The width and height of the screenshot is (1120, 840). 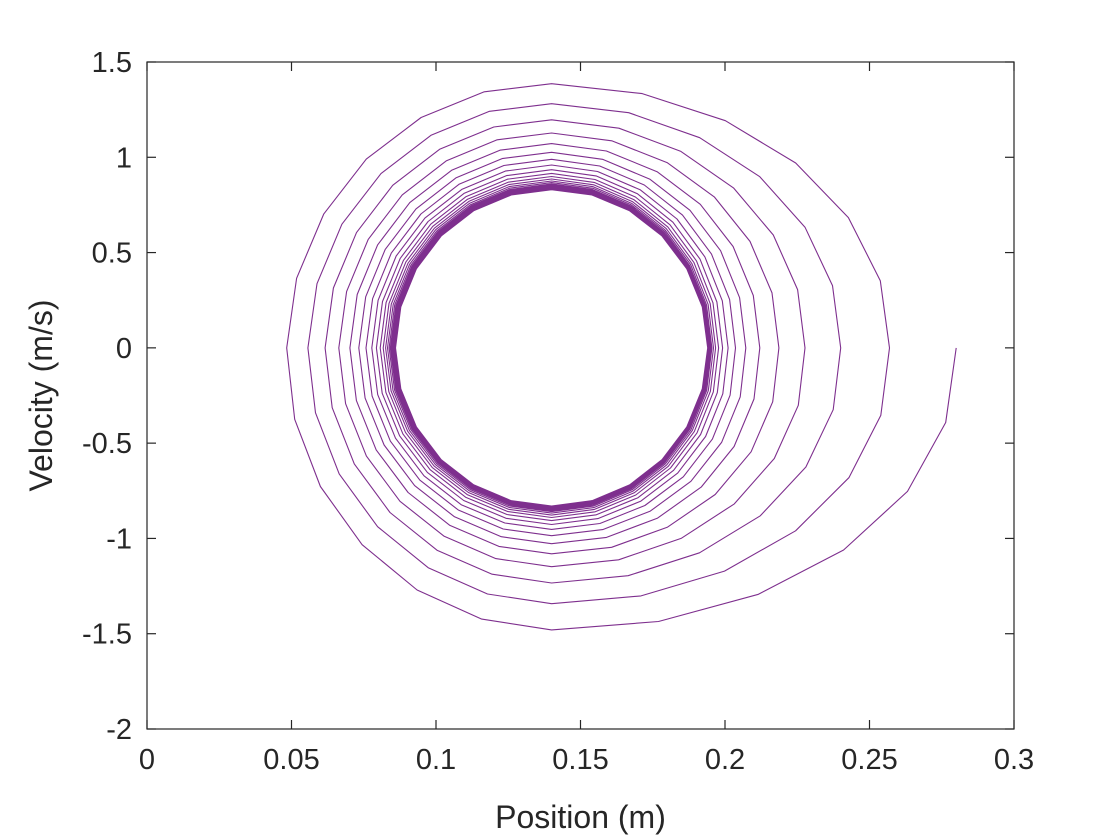 What do you see at coordinates (580, 817) in the screenshot?
I see `x-axis-label: Position (m)` at bounding box center [580, 817].